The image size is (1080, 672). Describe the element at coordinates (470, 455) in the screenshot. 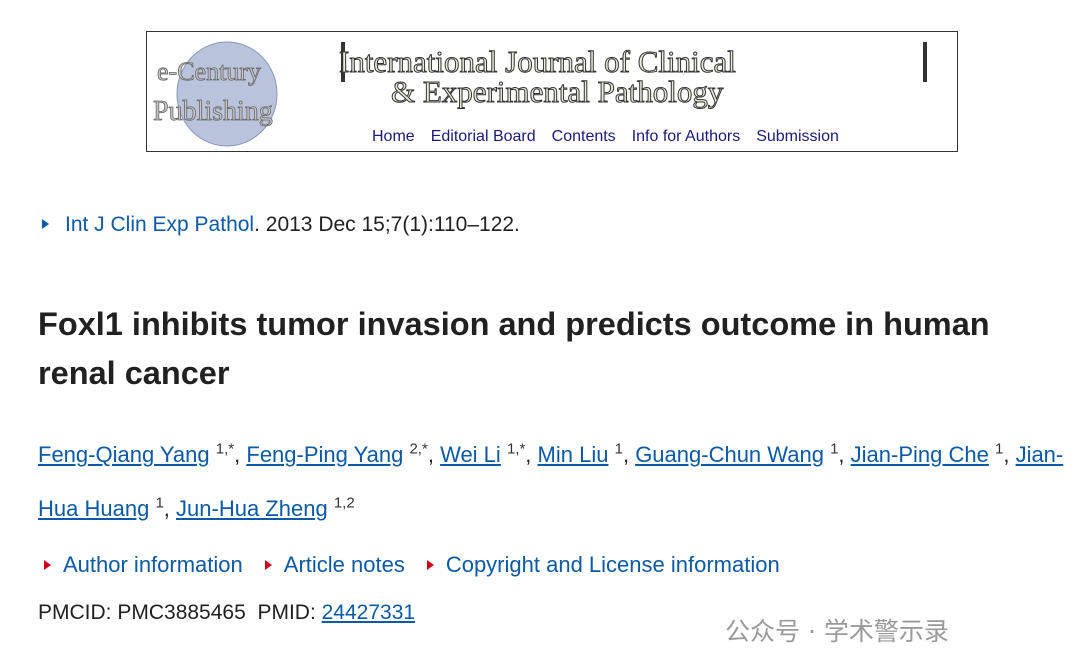

I see `author-link: Wei Li` at that location.